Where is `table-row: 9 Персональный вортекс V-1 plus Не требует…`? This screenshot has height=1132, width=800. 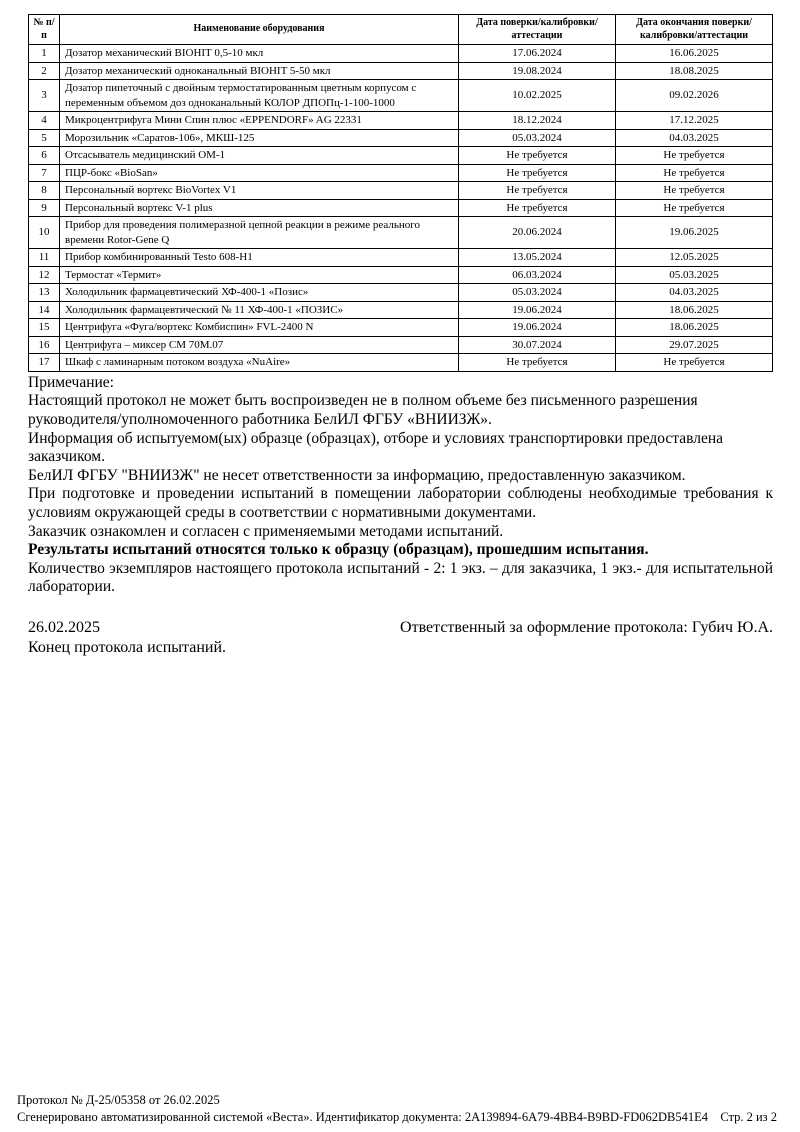
table-row: 9 Персональный вортекс V-1 plus Не требует… is located at coordinates (400, 208).